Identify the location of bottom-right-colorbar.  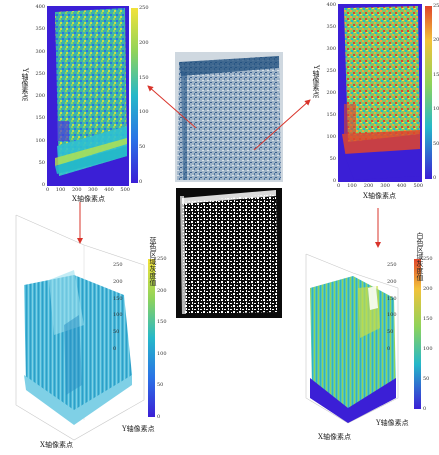
(417, 334).